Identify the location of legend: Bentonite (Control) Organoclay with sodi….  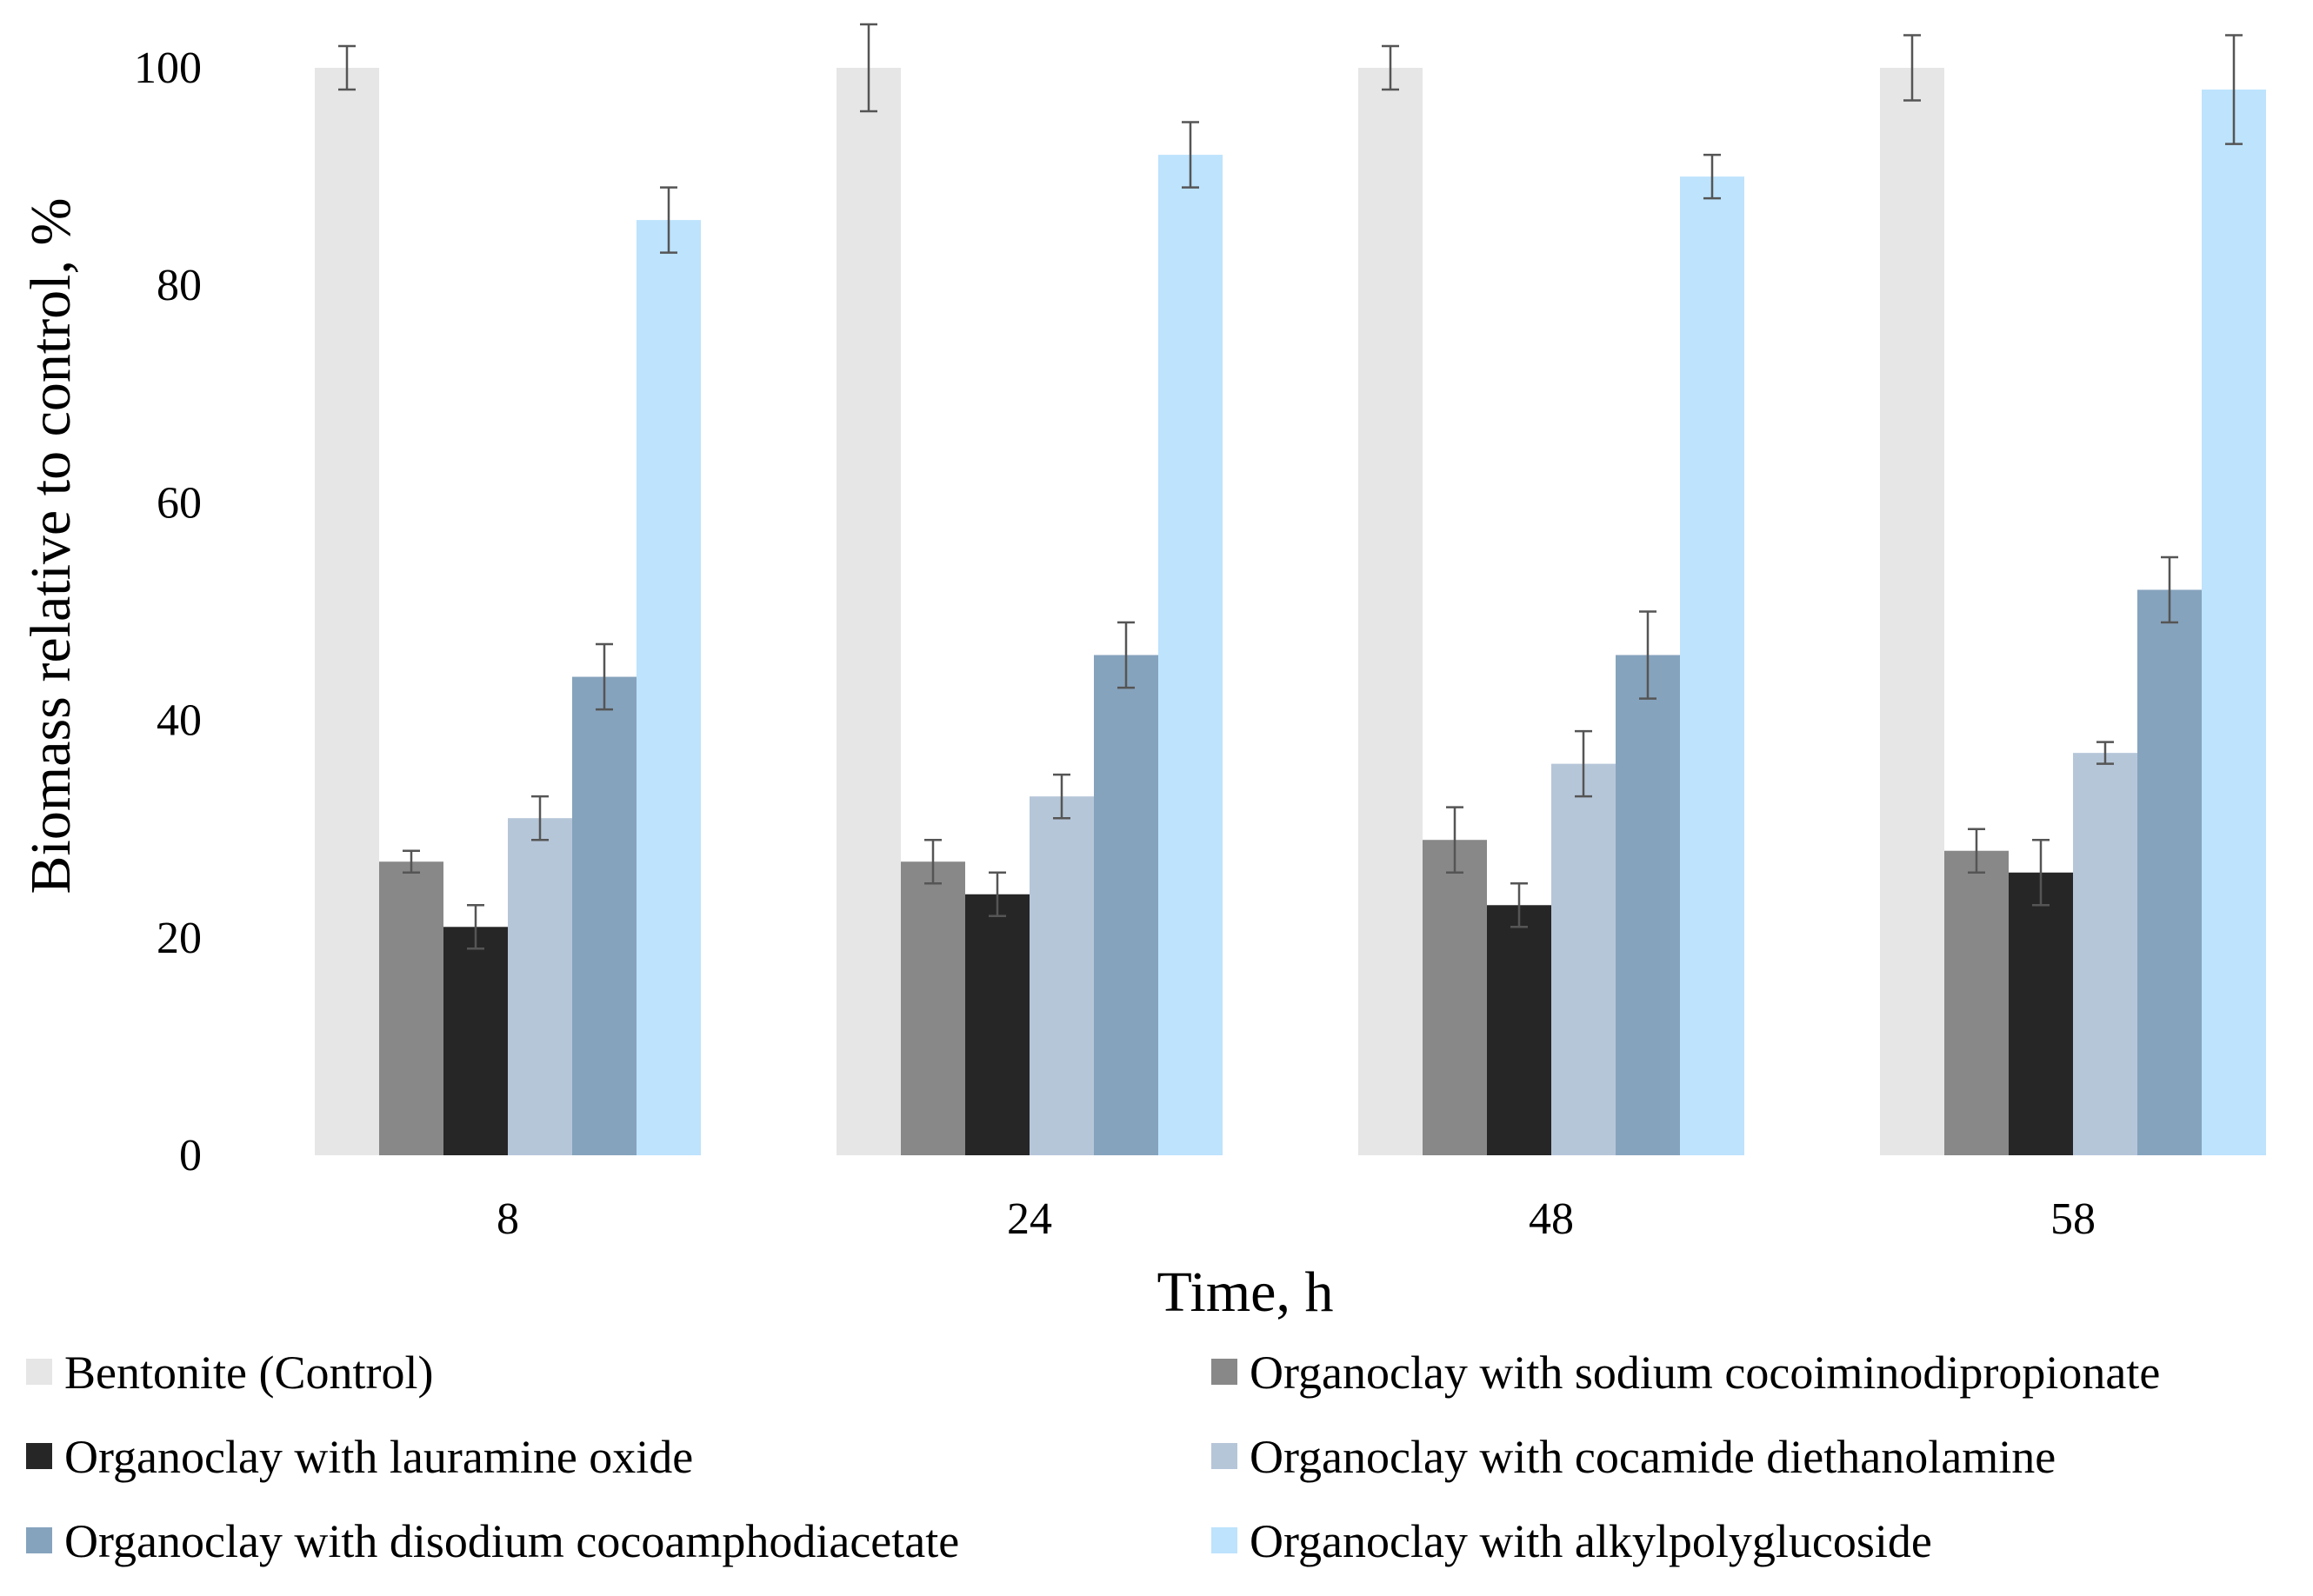
(1093, 1457).